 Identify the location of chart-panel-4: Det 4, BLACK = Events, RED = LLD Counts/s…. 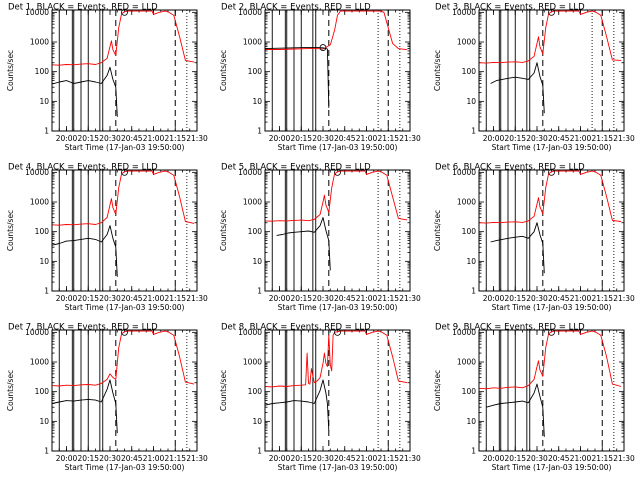
(107, 238).